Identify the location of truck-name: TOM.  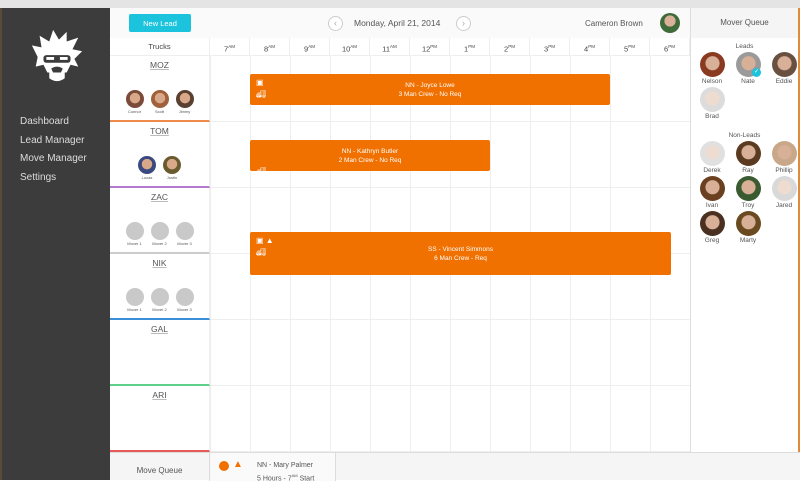
(159, 131).